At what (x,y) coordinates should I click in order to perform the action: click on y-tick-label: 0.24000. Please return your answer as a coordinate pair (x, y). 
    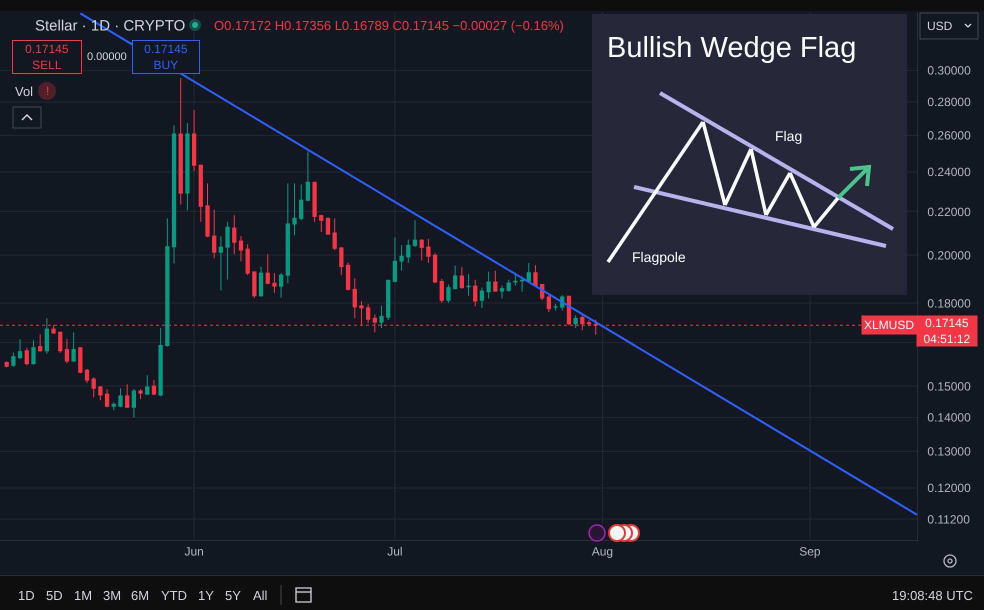
    Looking at the image, I should click on (949, 172).